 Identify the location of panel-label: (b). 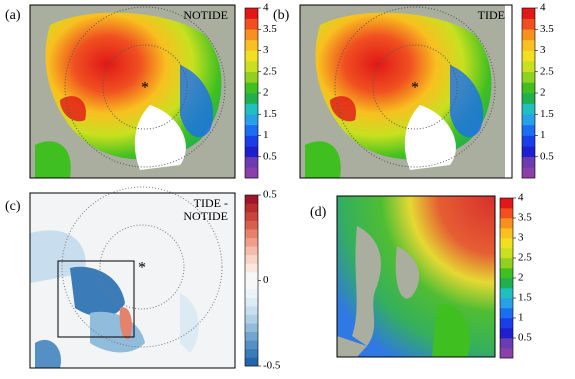
(281, 15).